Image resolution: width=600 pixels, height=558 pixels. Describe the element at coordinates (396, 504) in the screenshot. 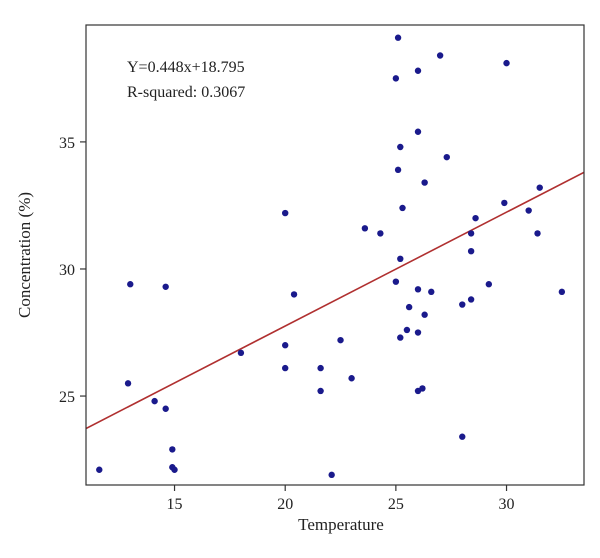

I see `x-tick-label: 25` at that location.